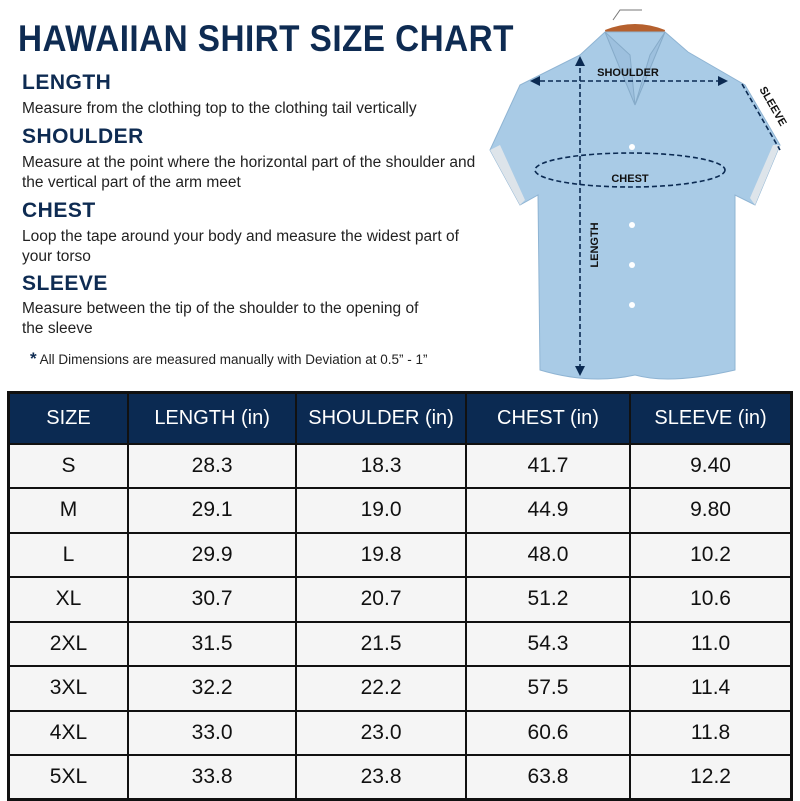 The image size is (800, 801). Describe the element at coordinates (548, 643) in the screenshot. I see `cell-chest: 54.3` at that location.